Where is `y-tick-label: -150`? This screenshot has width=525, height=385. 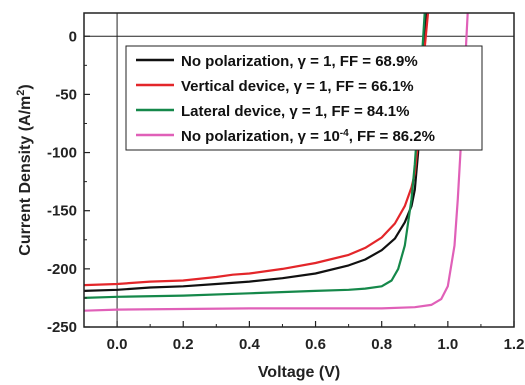 y-tick-label: -150 is located at coordinates (62, 211).